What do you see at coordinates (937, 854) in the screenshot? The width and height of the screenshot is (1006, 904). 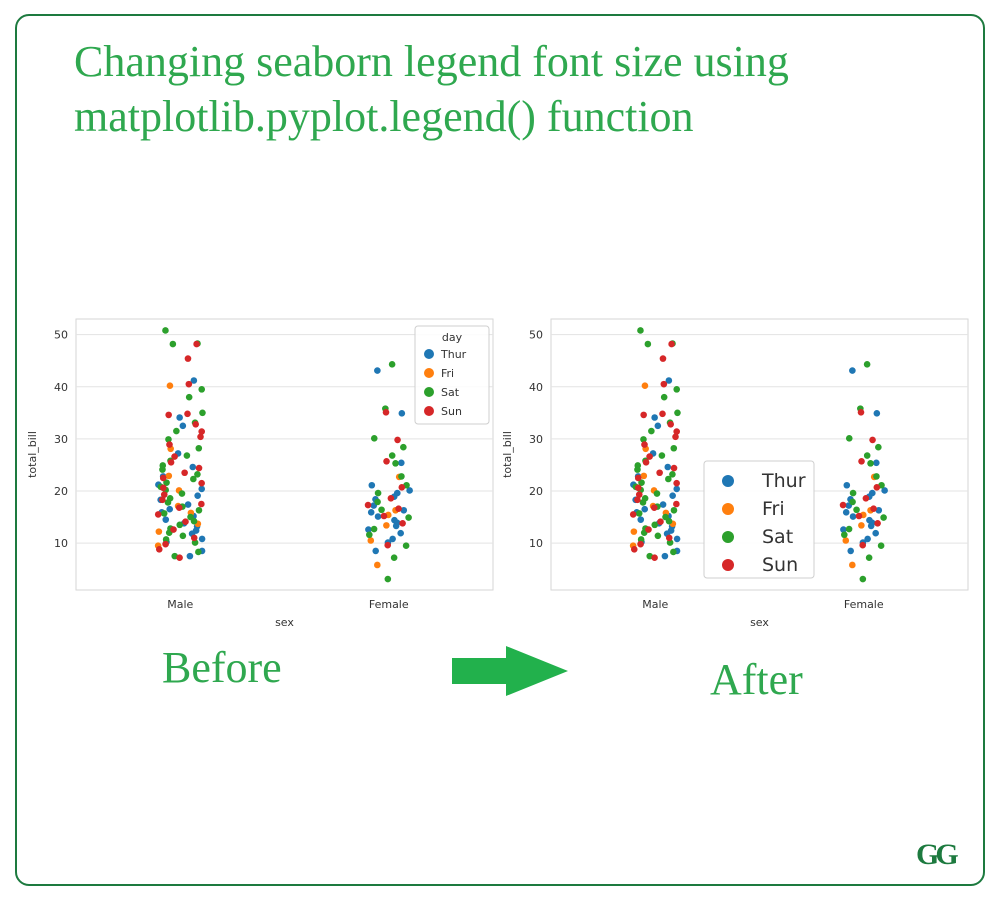 I see `gfg-logo: GG` at bounding box center [937, 854].